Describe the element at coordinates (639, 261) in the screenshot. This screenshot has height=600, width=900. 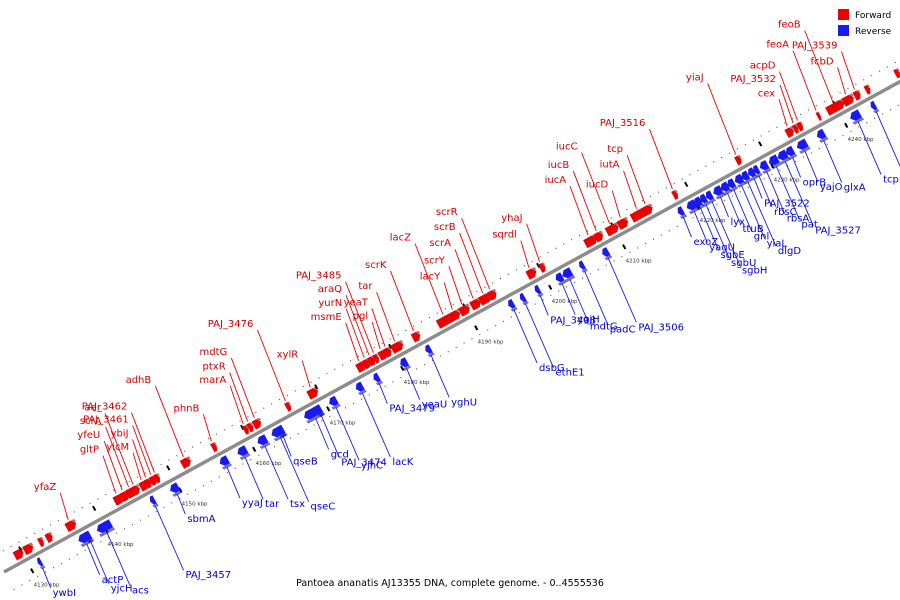
I see `scale-tick-label: 4210 kbp` at that location.